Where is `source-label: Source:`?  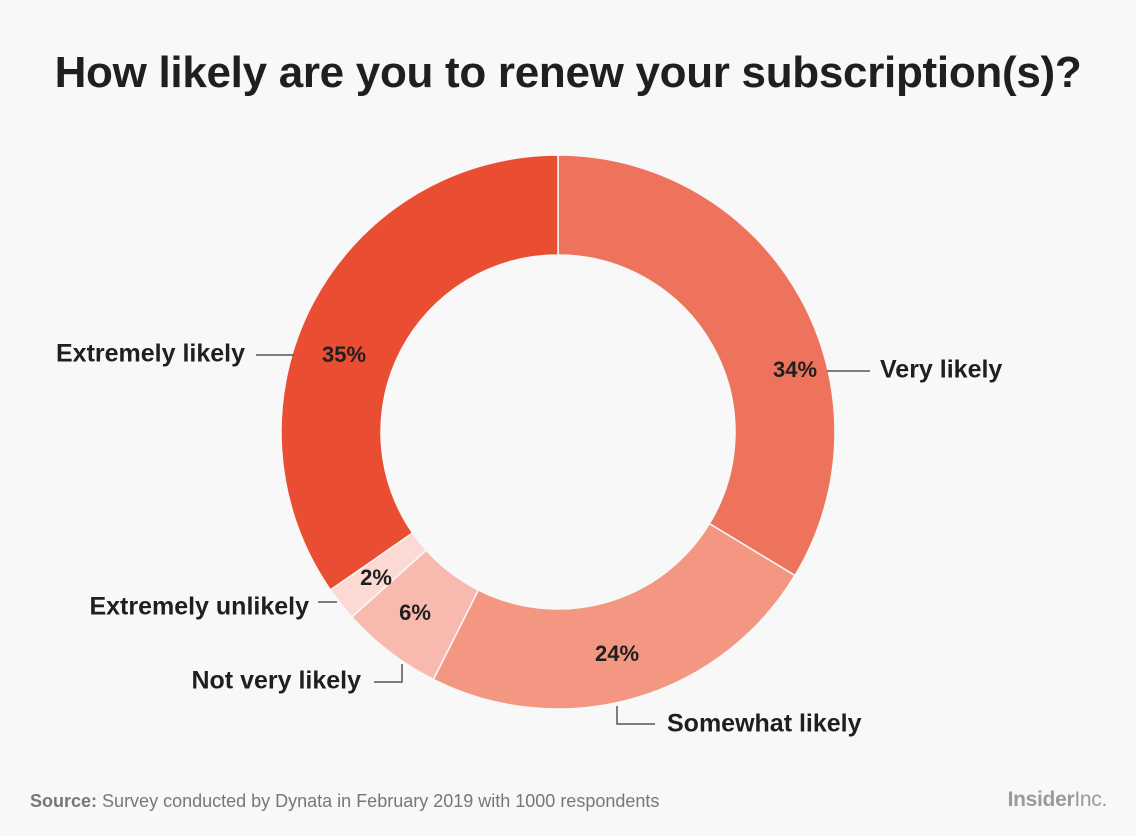 source-label: Source: is located at coordinates (64, 801).